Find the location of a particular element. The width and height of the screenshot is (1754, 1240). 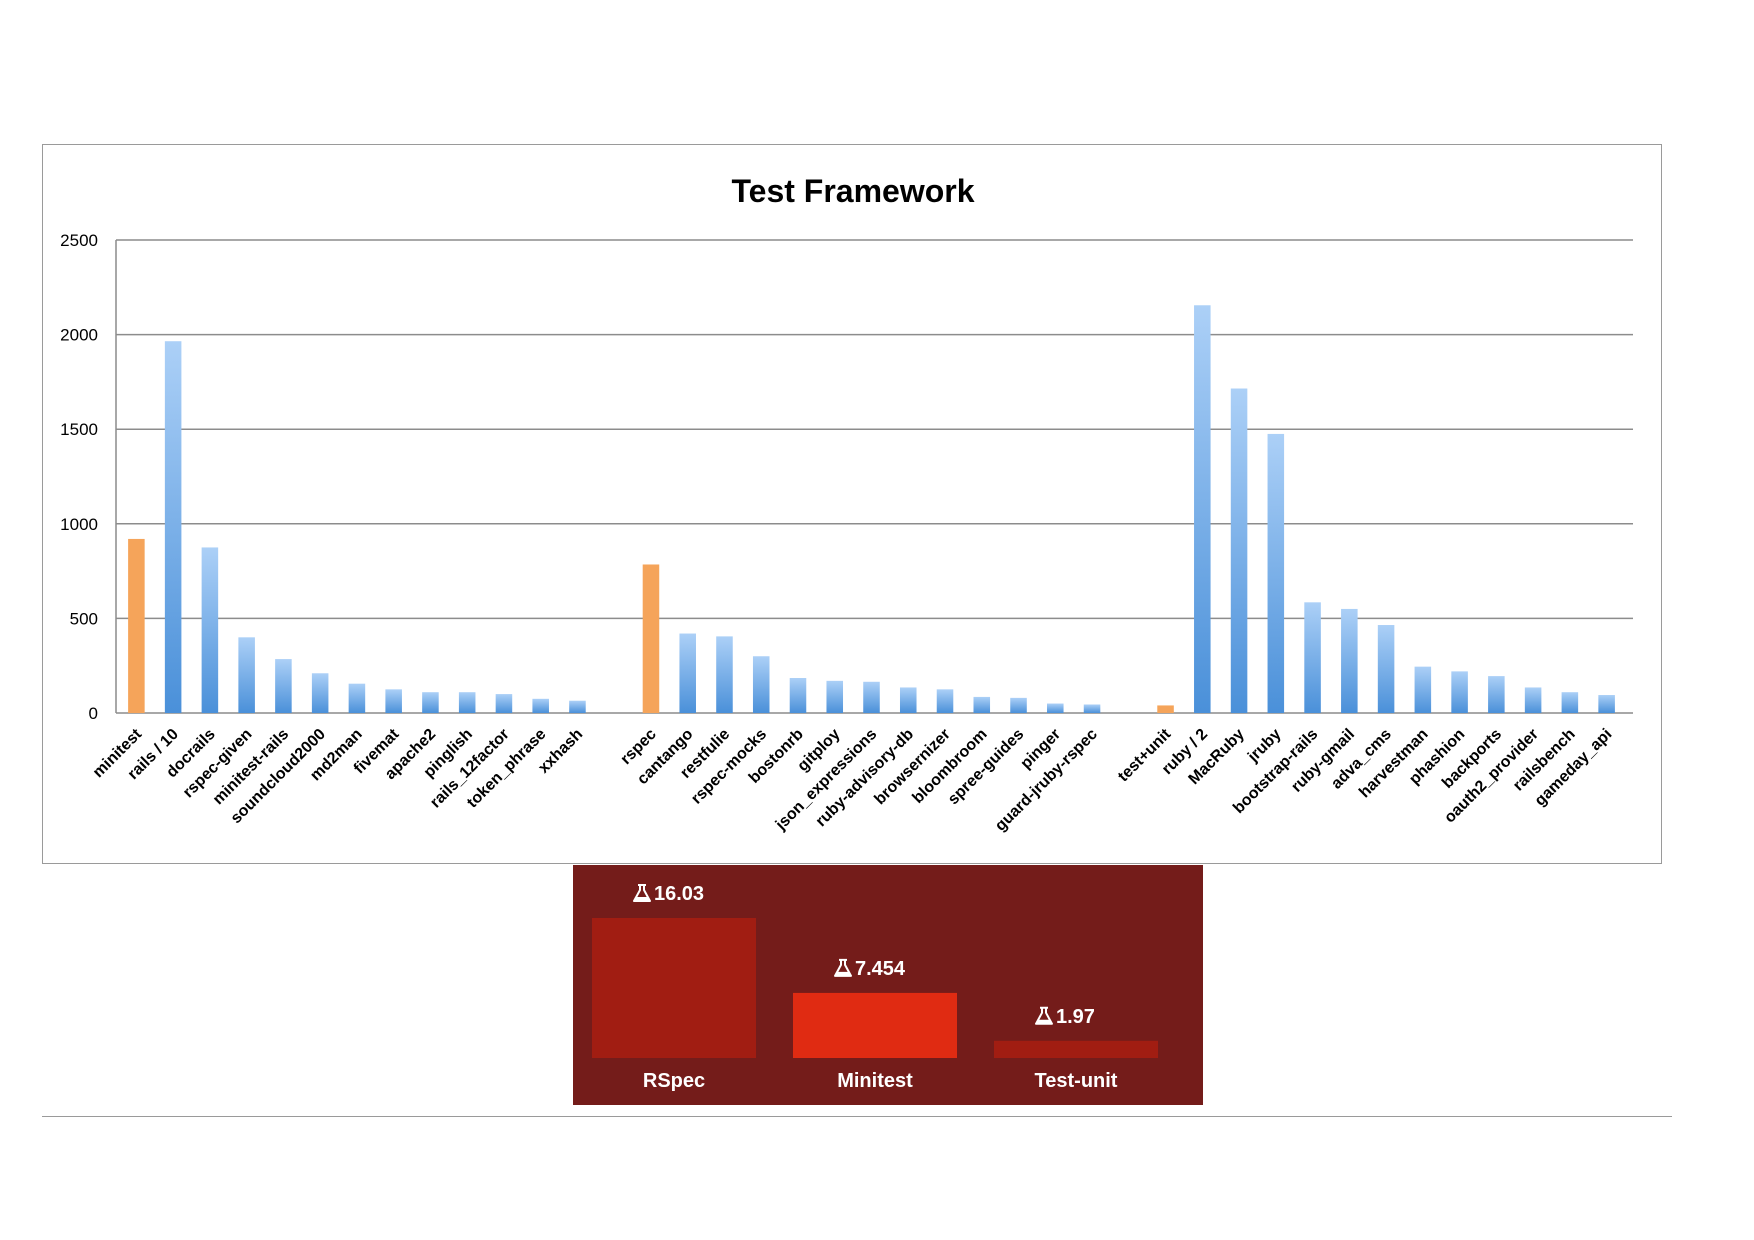

y-tick-label: 1000 is located at coordinates (79, 524).